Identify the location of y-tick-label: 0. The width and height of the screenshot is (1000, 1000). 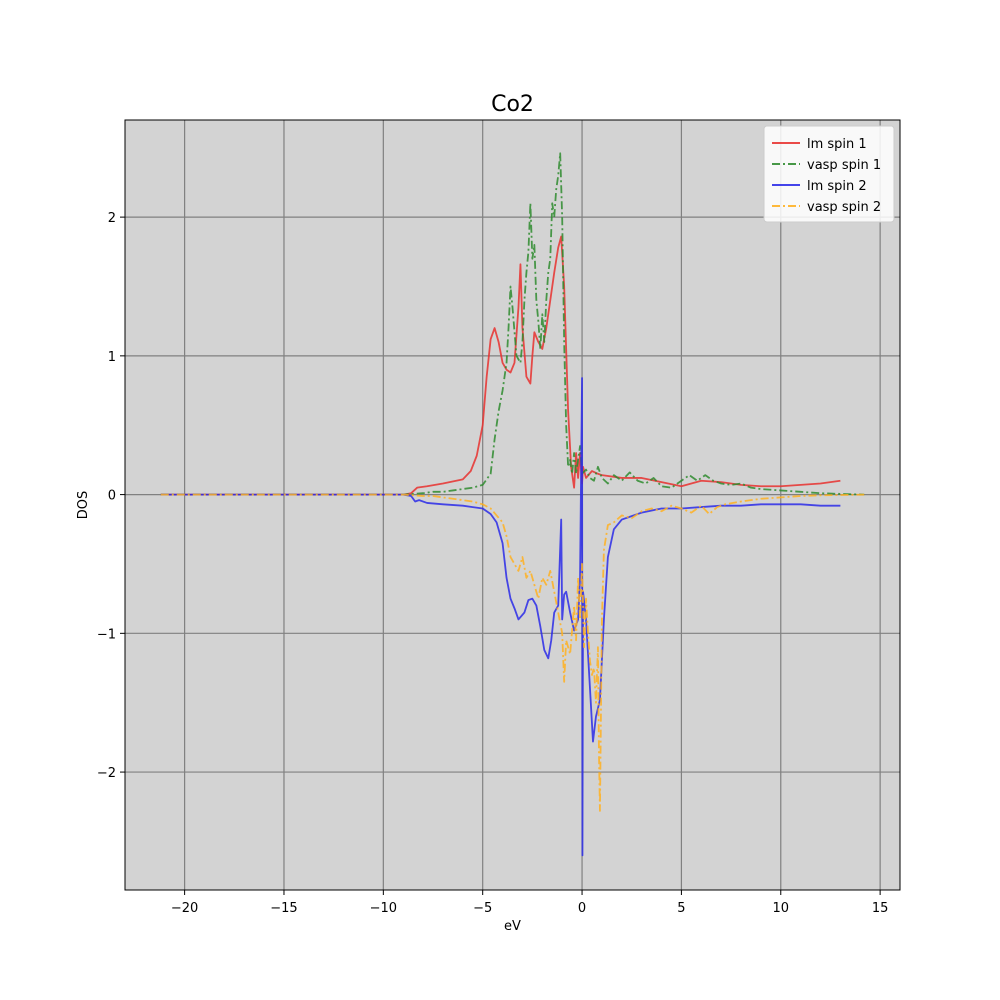
(112, 496).